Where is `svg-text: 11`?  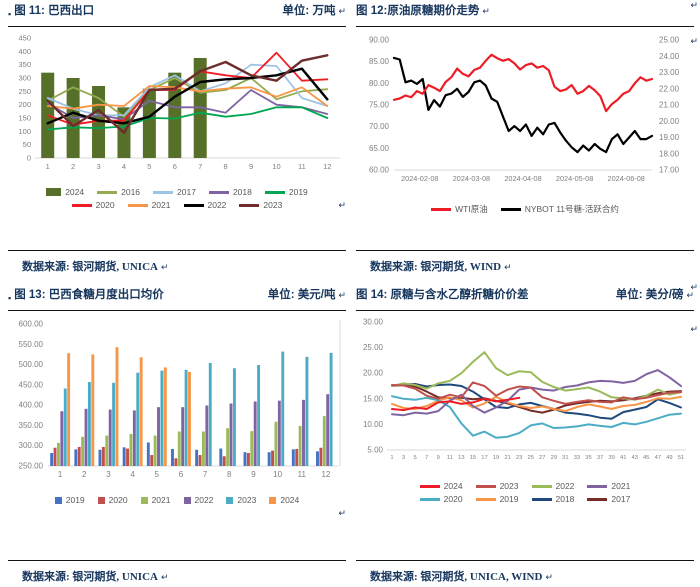 svg-text: 11 is located at coordinates (302, 474).